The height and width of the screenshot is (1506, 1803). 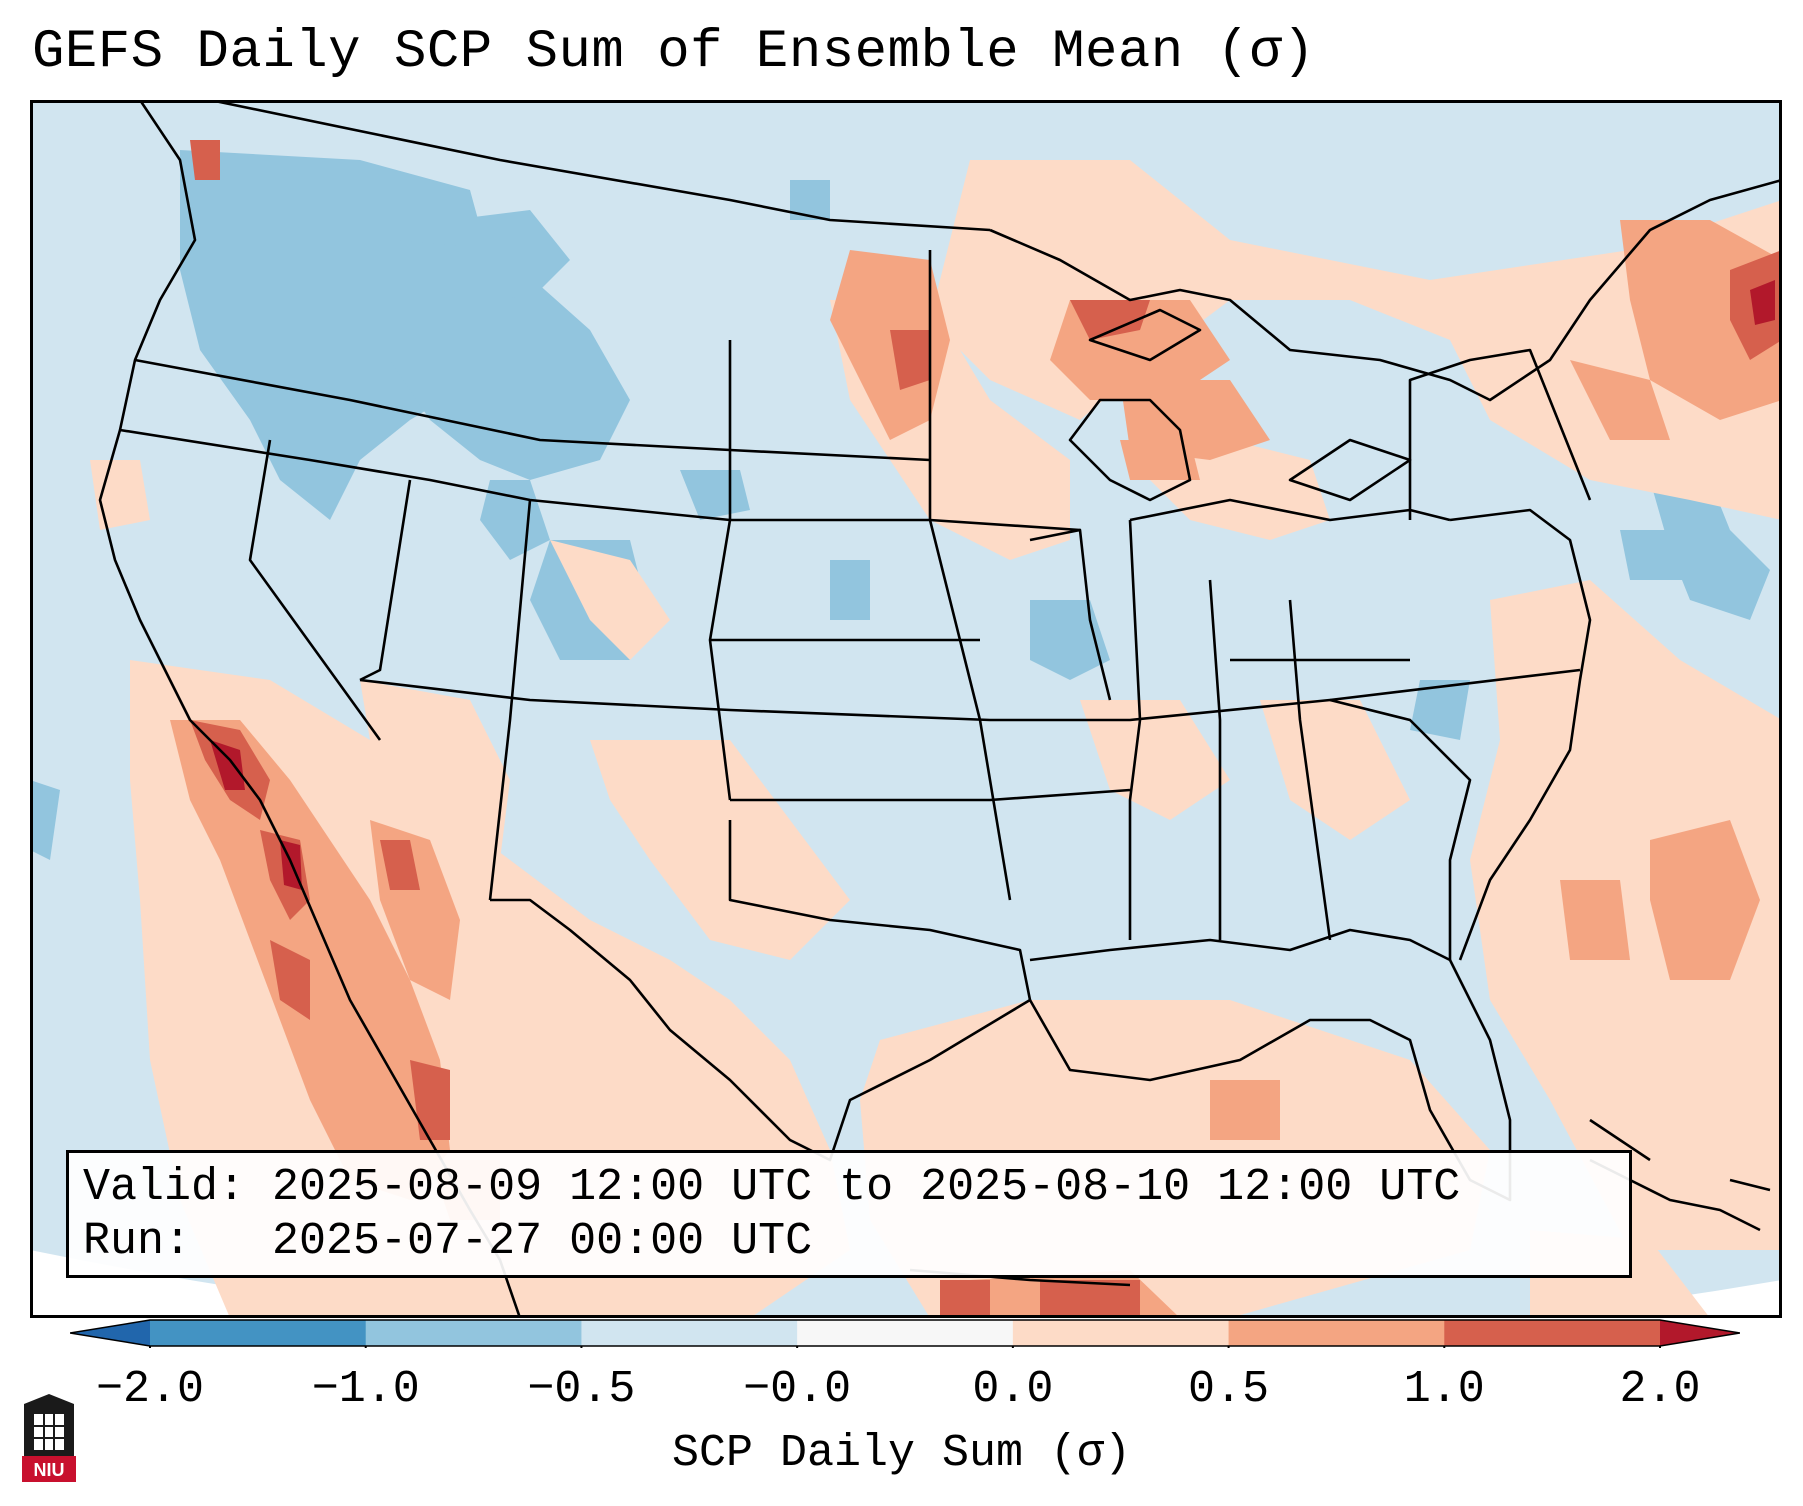 What do you see at coordinates (1750, 1185) in the screenshot?
I see `islands-east` at bounding box center [1750, 1185].